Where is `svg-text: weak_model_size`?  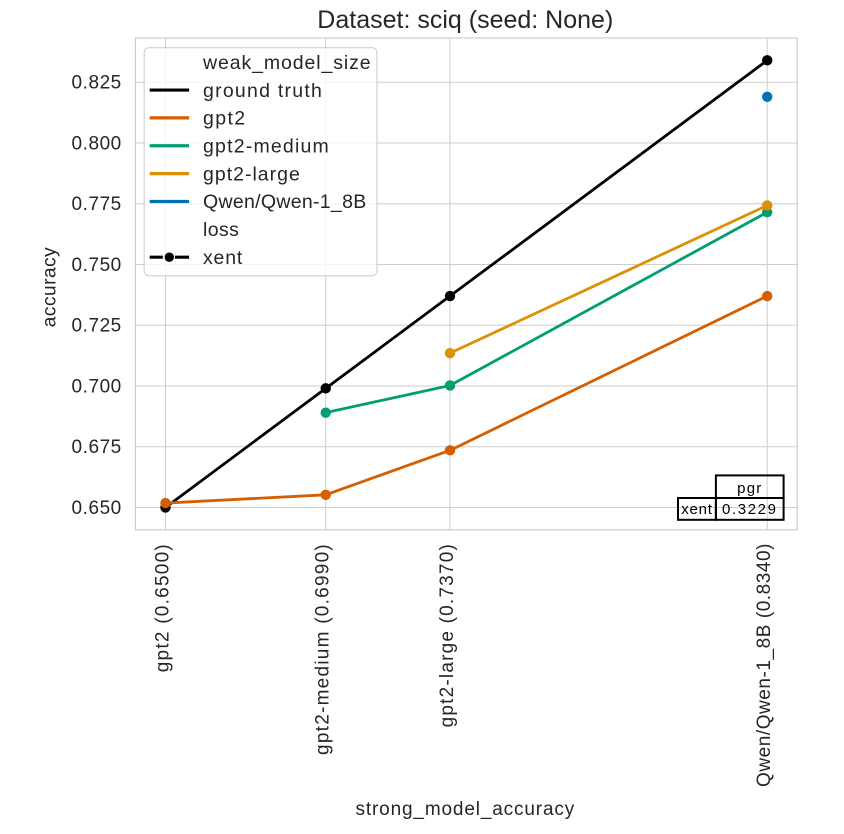
svg-text: weak_model_size is located at coordinates (287, 63).